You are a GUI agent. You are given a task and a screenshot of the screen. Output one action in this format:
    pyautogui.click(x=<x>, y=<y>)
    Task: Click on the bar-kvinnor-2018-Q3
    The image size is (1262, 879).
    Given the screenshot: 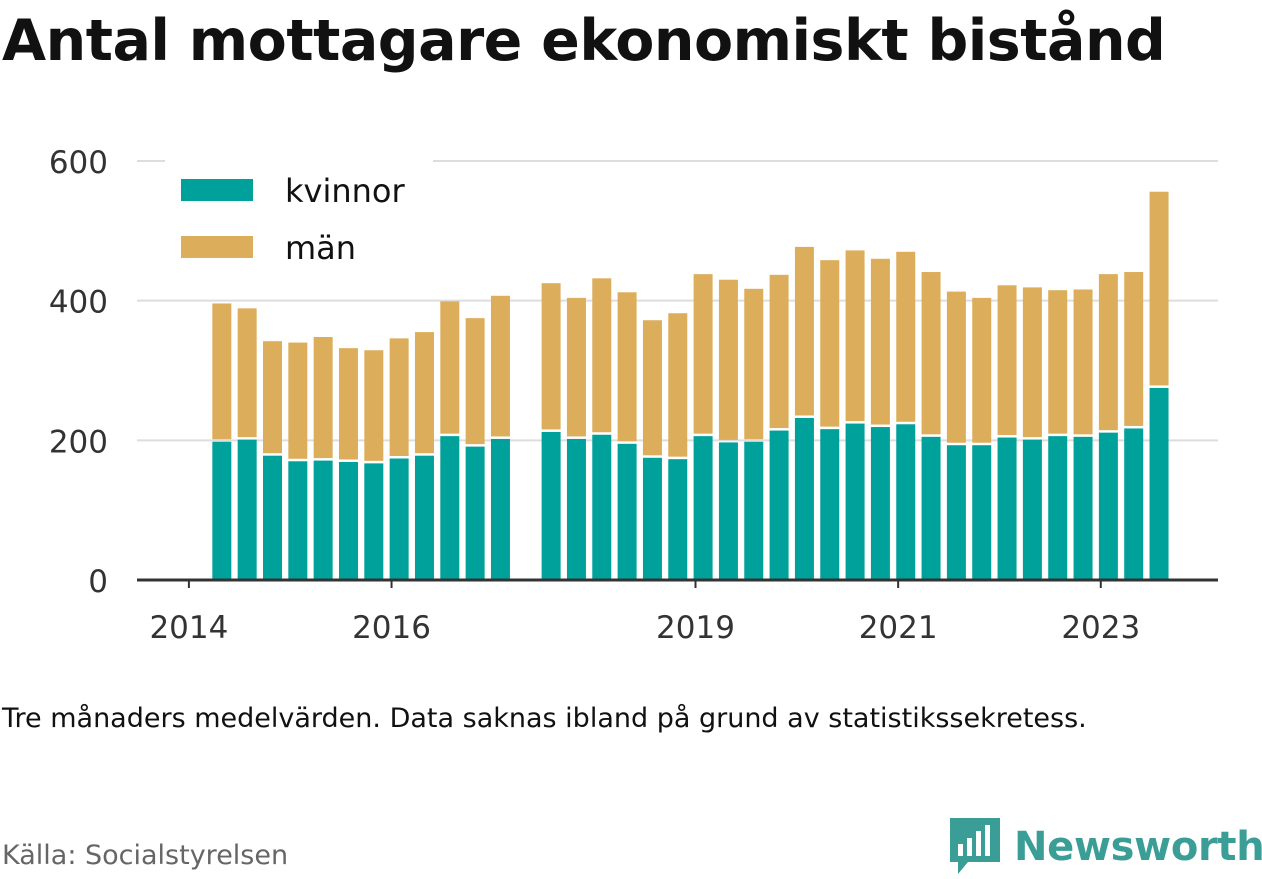 What is the action you would take?
    pyautogui.click(x=652, y=518)
    